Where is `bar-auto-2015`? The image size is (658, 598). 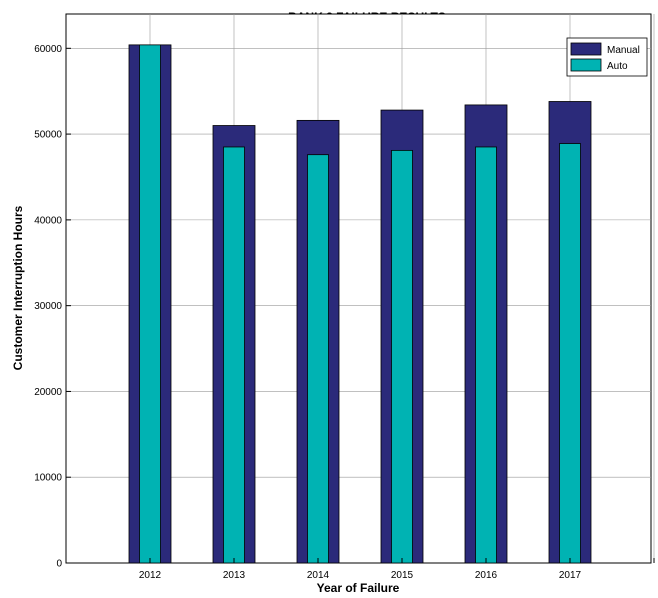
bar-auto-2015 is located at coordinates (402, 356).